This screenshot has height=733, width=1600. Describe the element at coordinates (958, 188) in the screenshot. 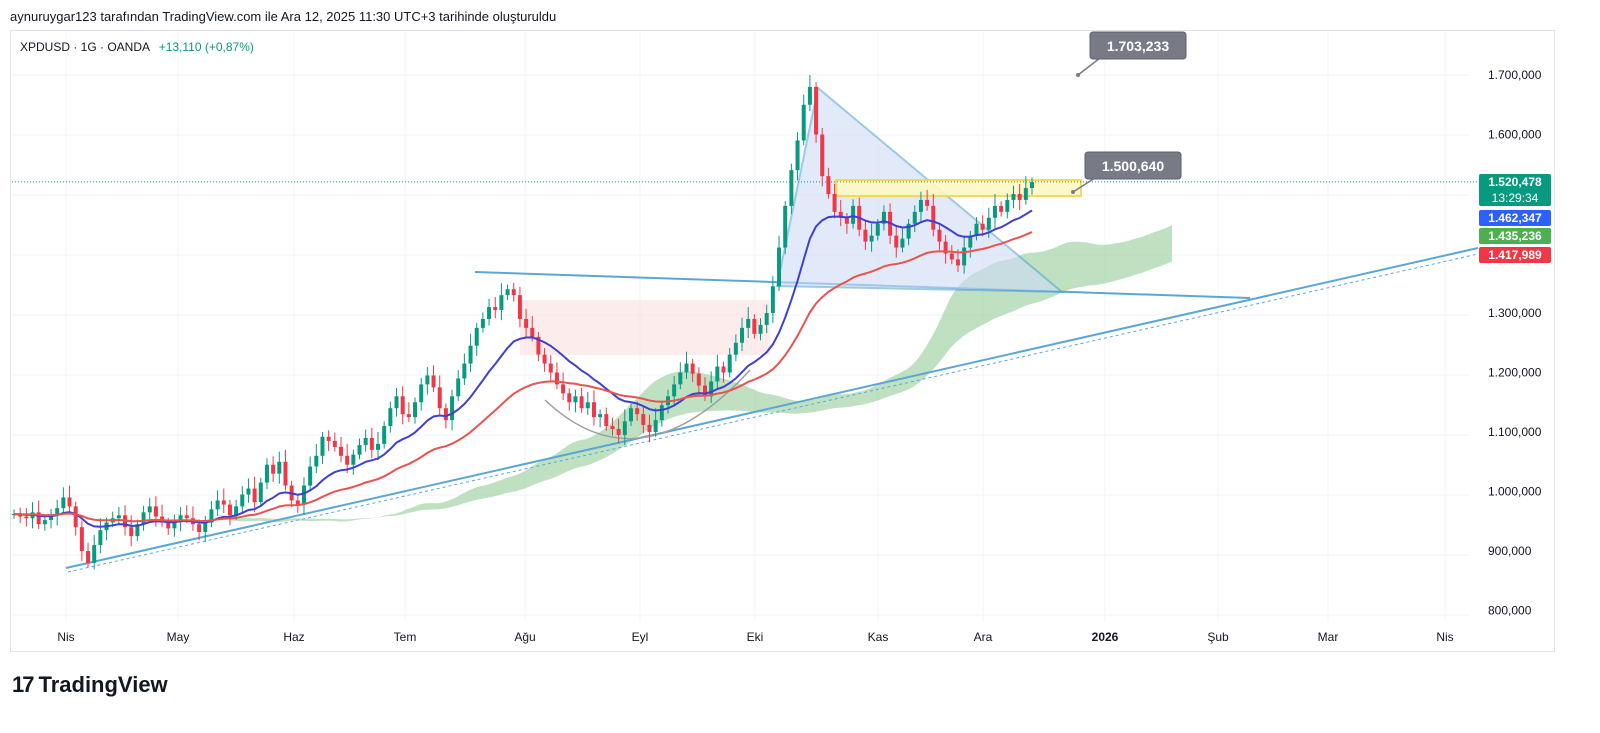

I see `target-box` at that location.